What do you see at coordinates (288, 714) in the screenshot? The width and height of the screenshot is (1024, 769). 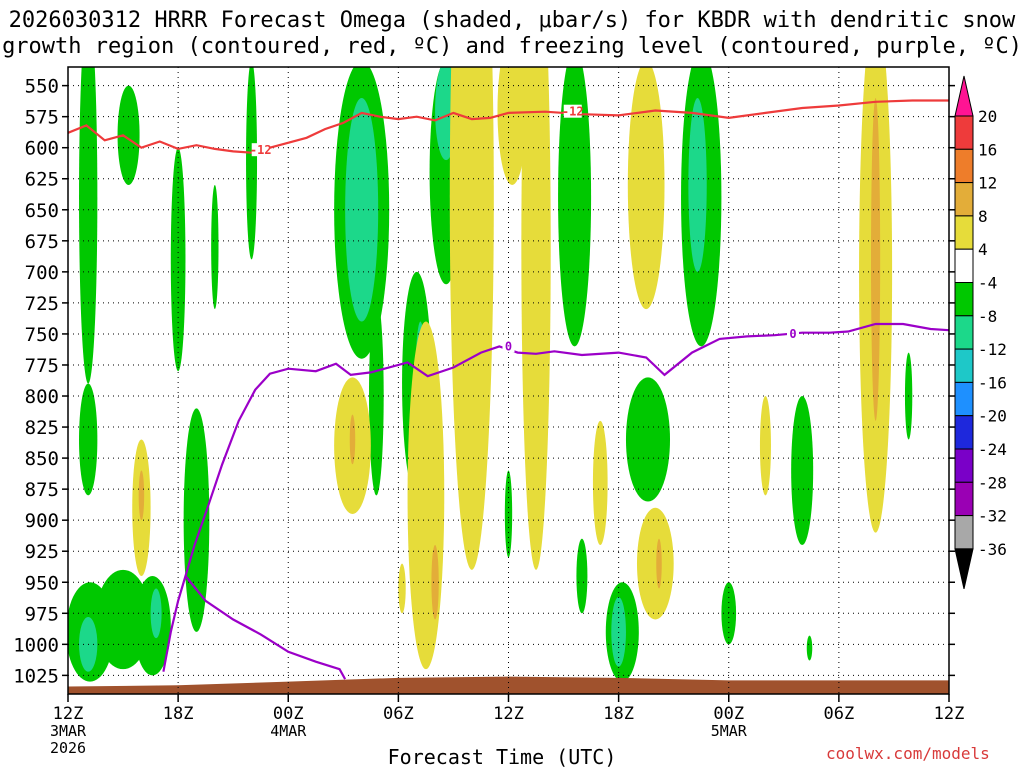 I see `xtick-label-2: 00Z` at bounding box center [288, 714].